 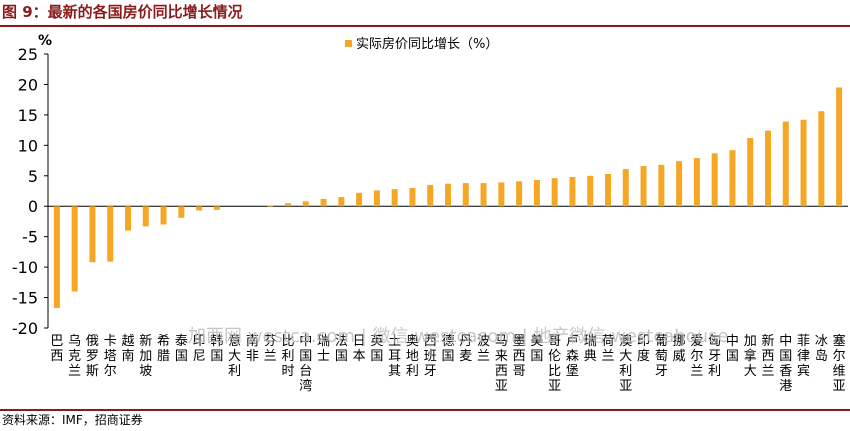 I want to click on category-label: 英国, so click(x=376, y=349).